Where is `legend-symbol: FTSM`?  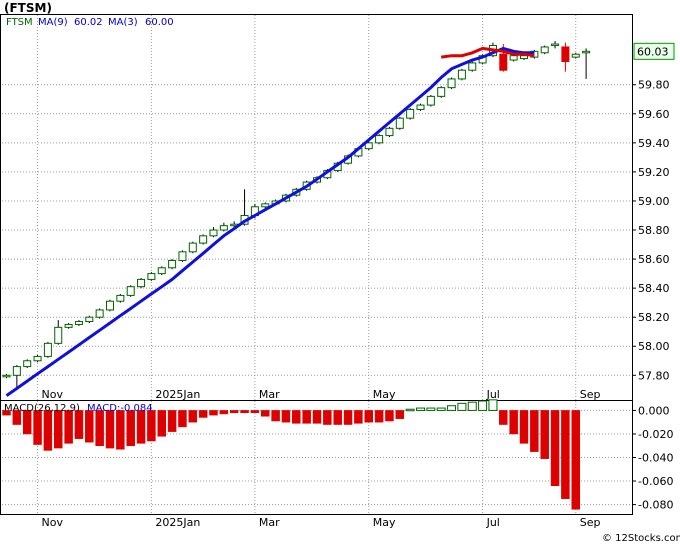
legend-symbol: FTSM is located at coordinates (19, 22).